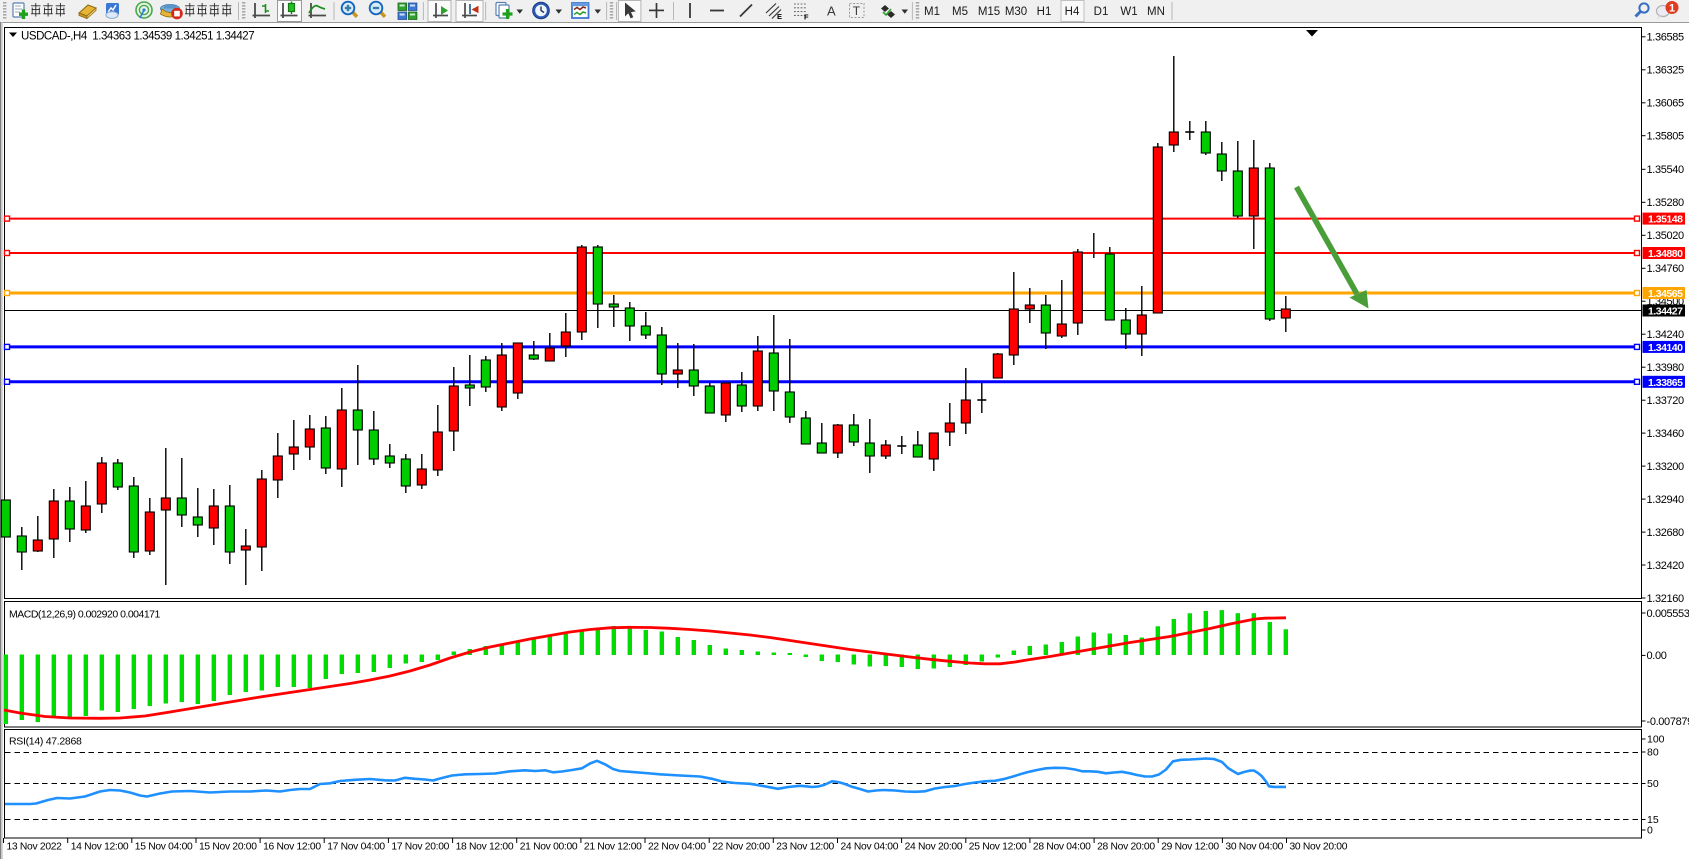 The height and width of the screenshot is (859, 1689). I want to click on svg-text: 1.34880, so click(1665, 254).